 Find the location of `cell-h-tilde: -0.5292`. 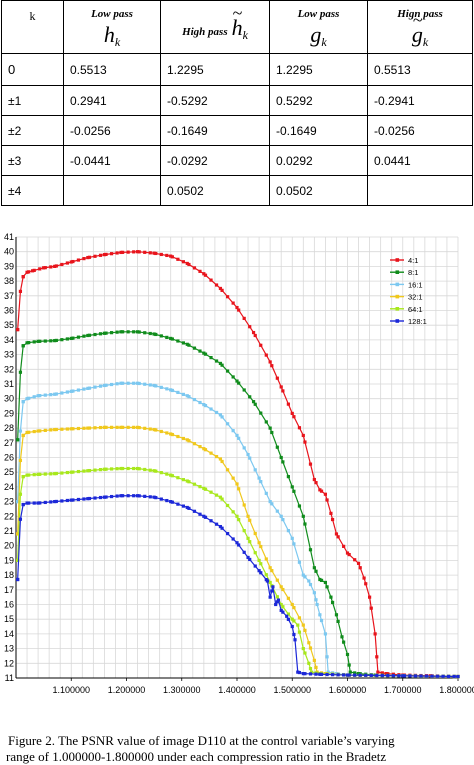

cell-h-tilde: -0.5292 is located at coordinates (215, 100).